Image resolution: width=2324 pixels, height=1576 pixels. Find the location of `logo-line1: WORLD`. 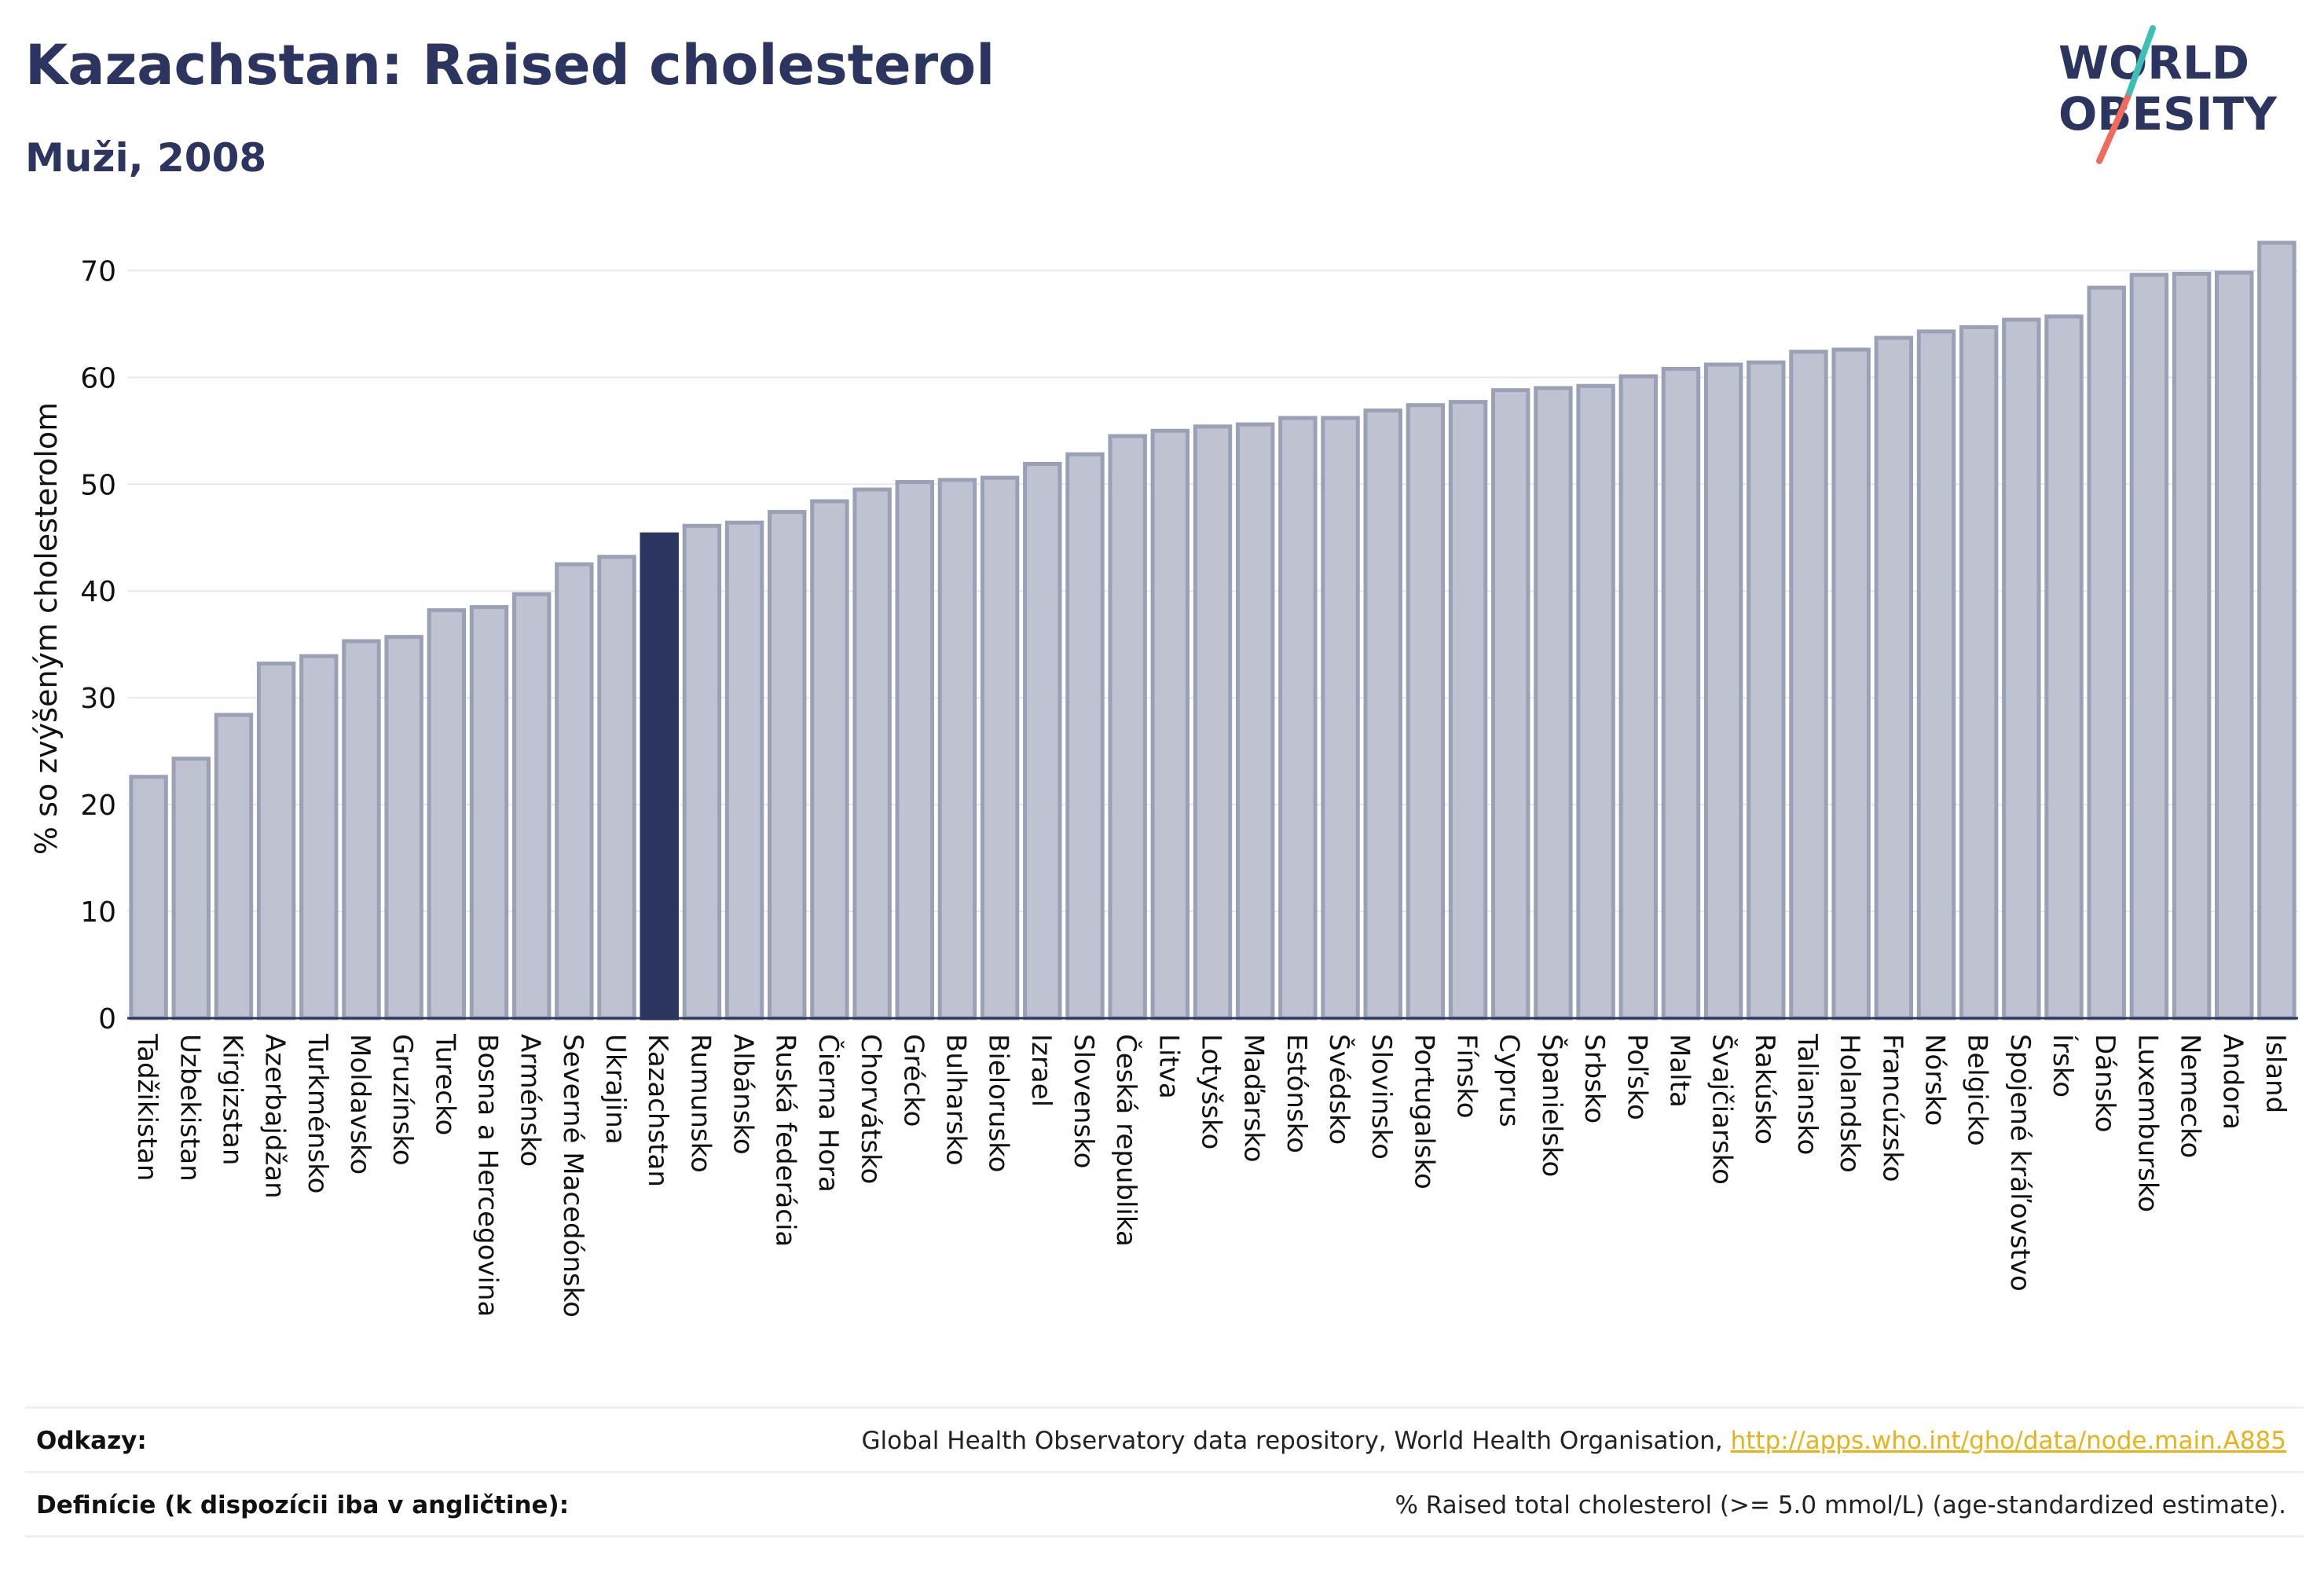

logo-line1: WORLD is located at coordinates (2153, 63).